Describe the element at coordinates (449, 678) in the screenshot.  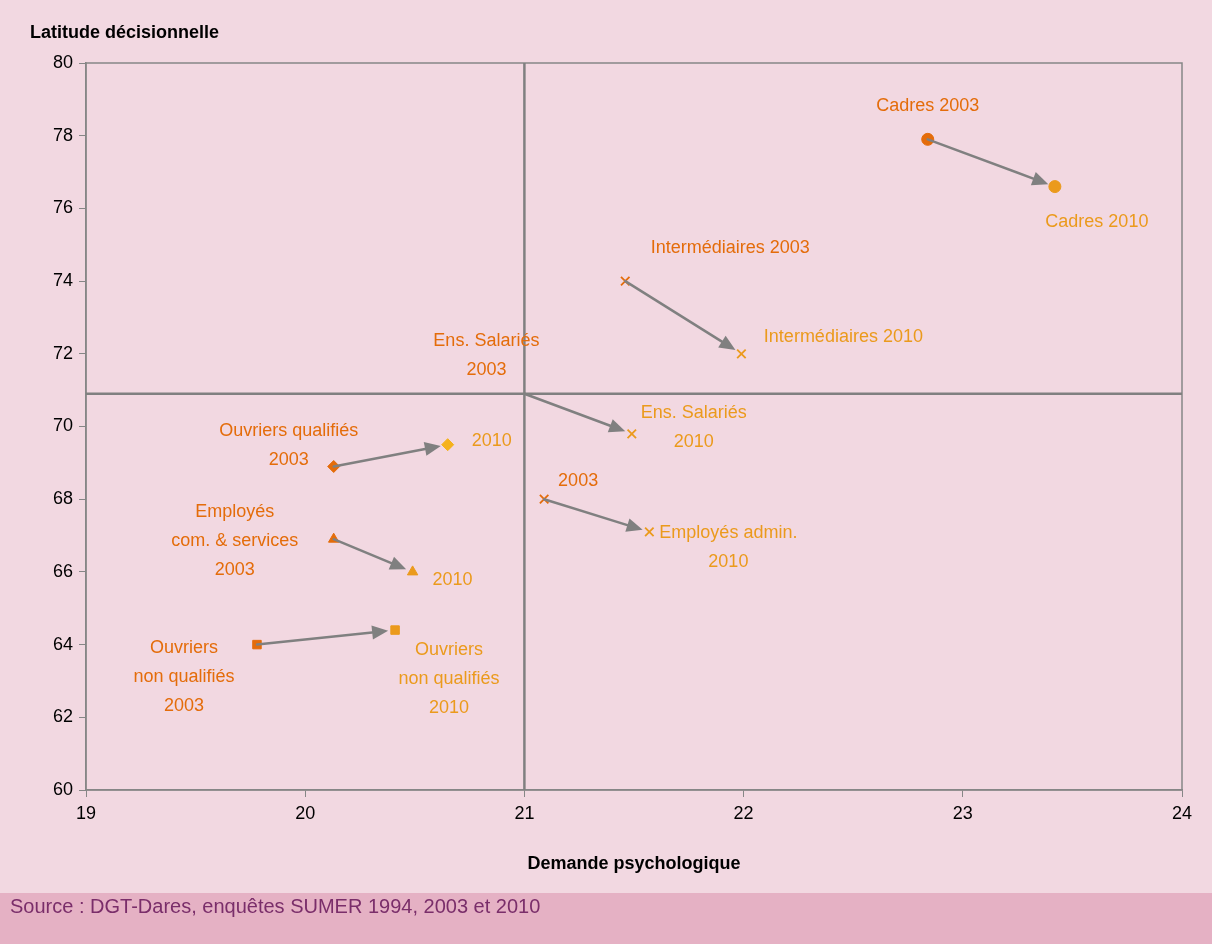
I see `series-label: Ouvriers non qualifiés 2010` at that location.